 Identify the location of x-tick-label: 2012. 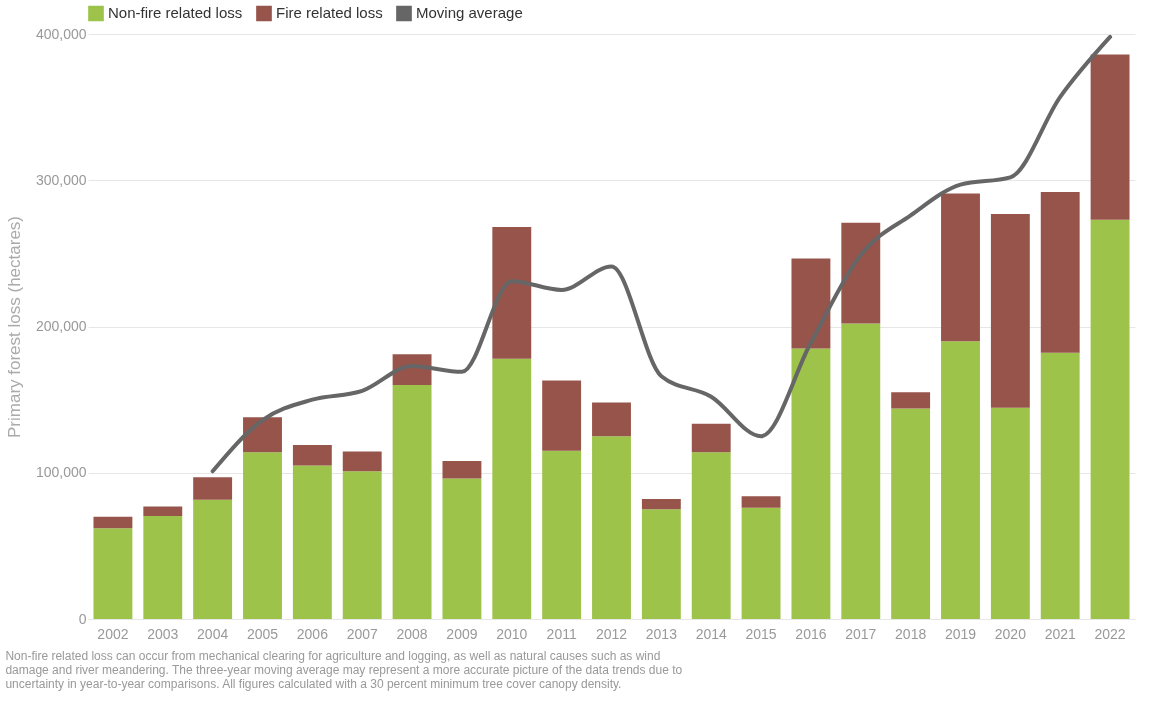
(611, 633).